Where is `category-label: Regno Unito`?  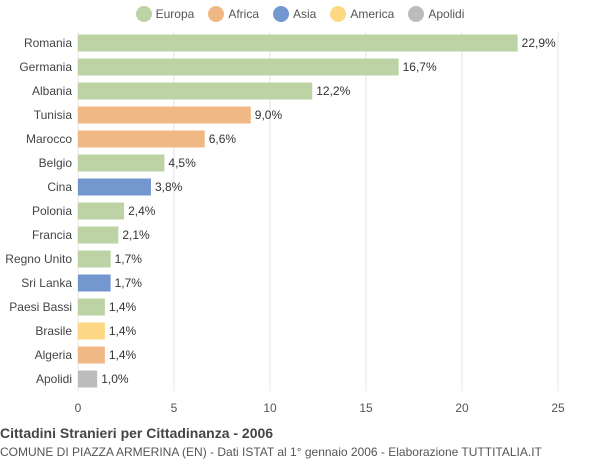 category-label: Regno Unito is located at coordinates (38, 259).